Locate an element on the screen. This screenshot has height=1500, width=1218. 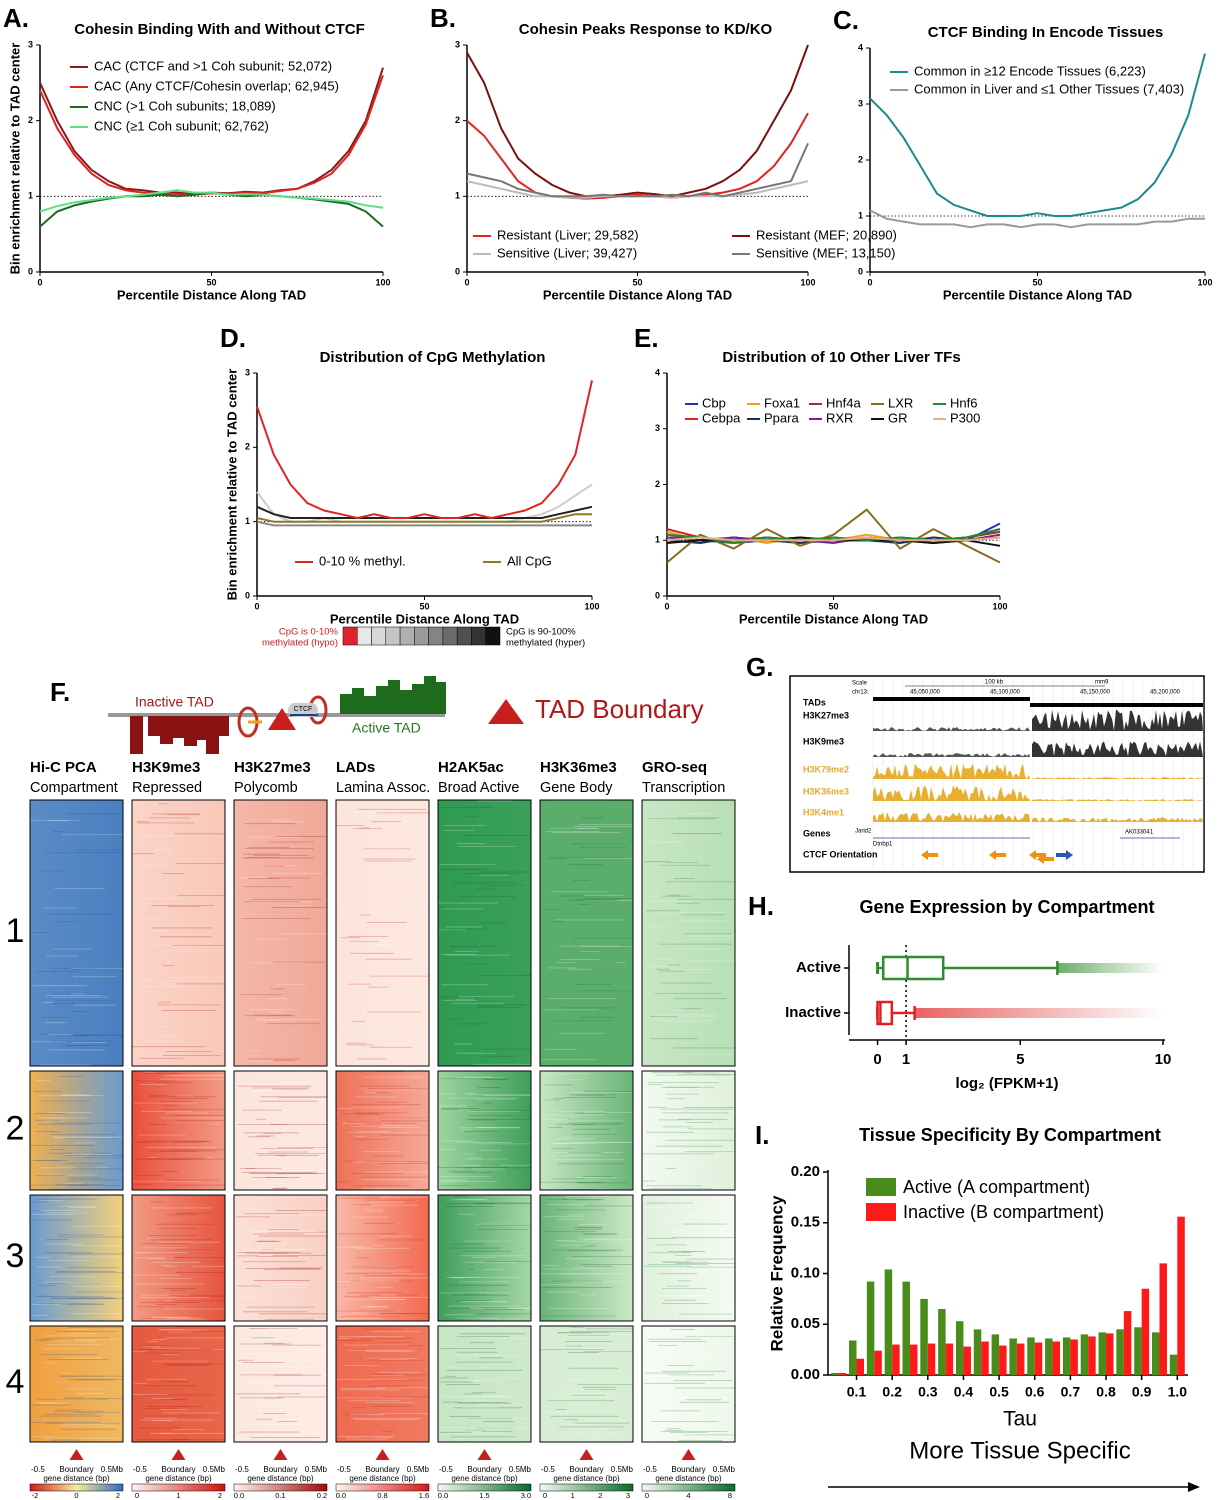
ctcf-orientation is located at coordinates (997, 855).